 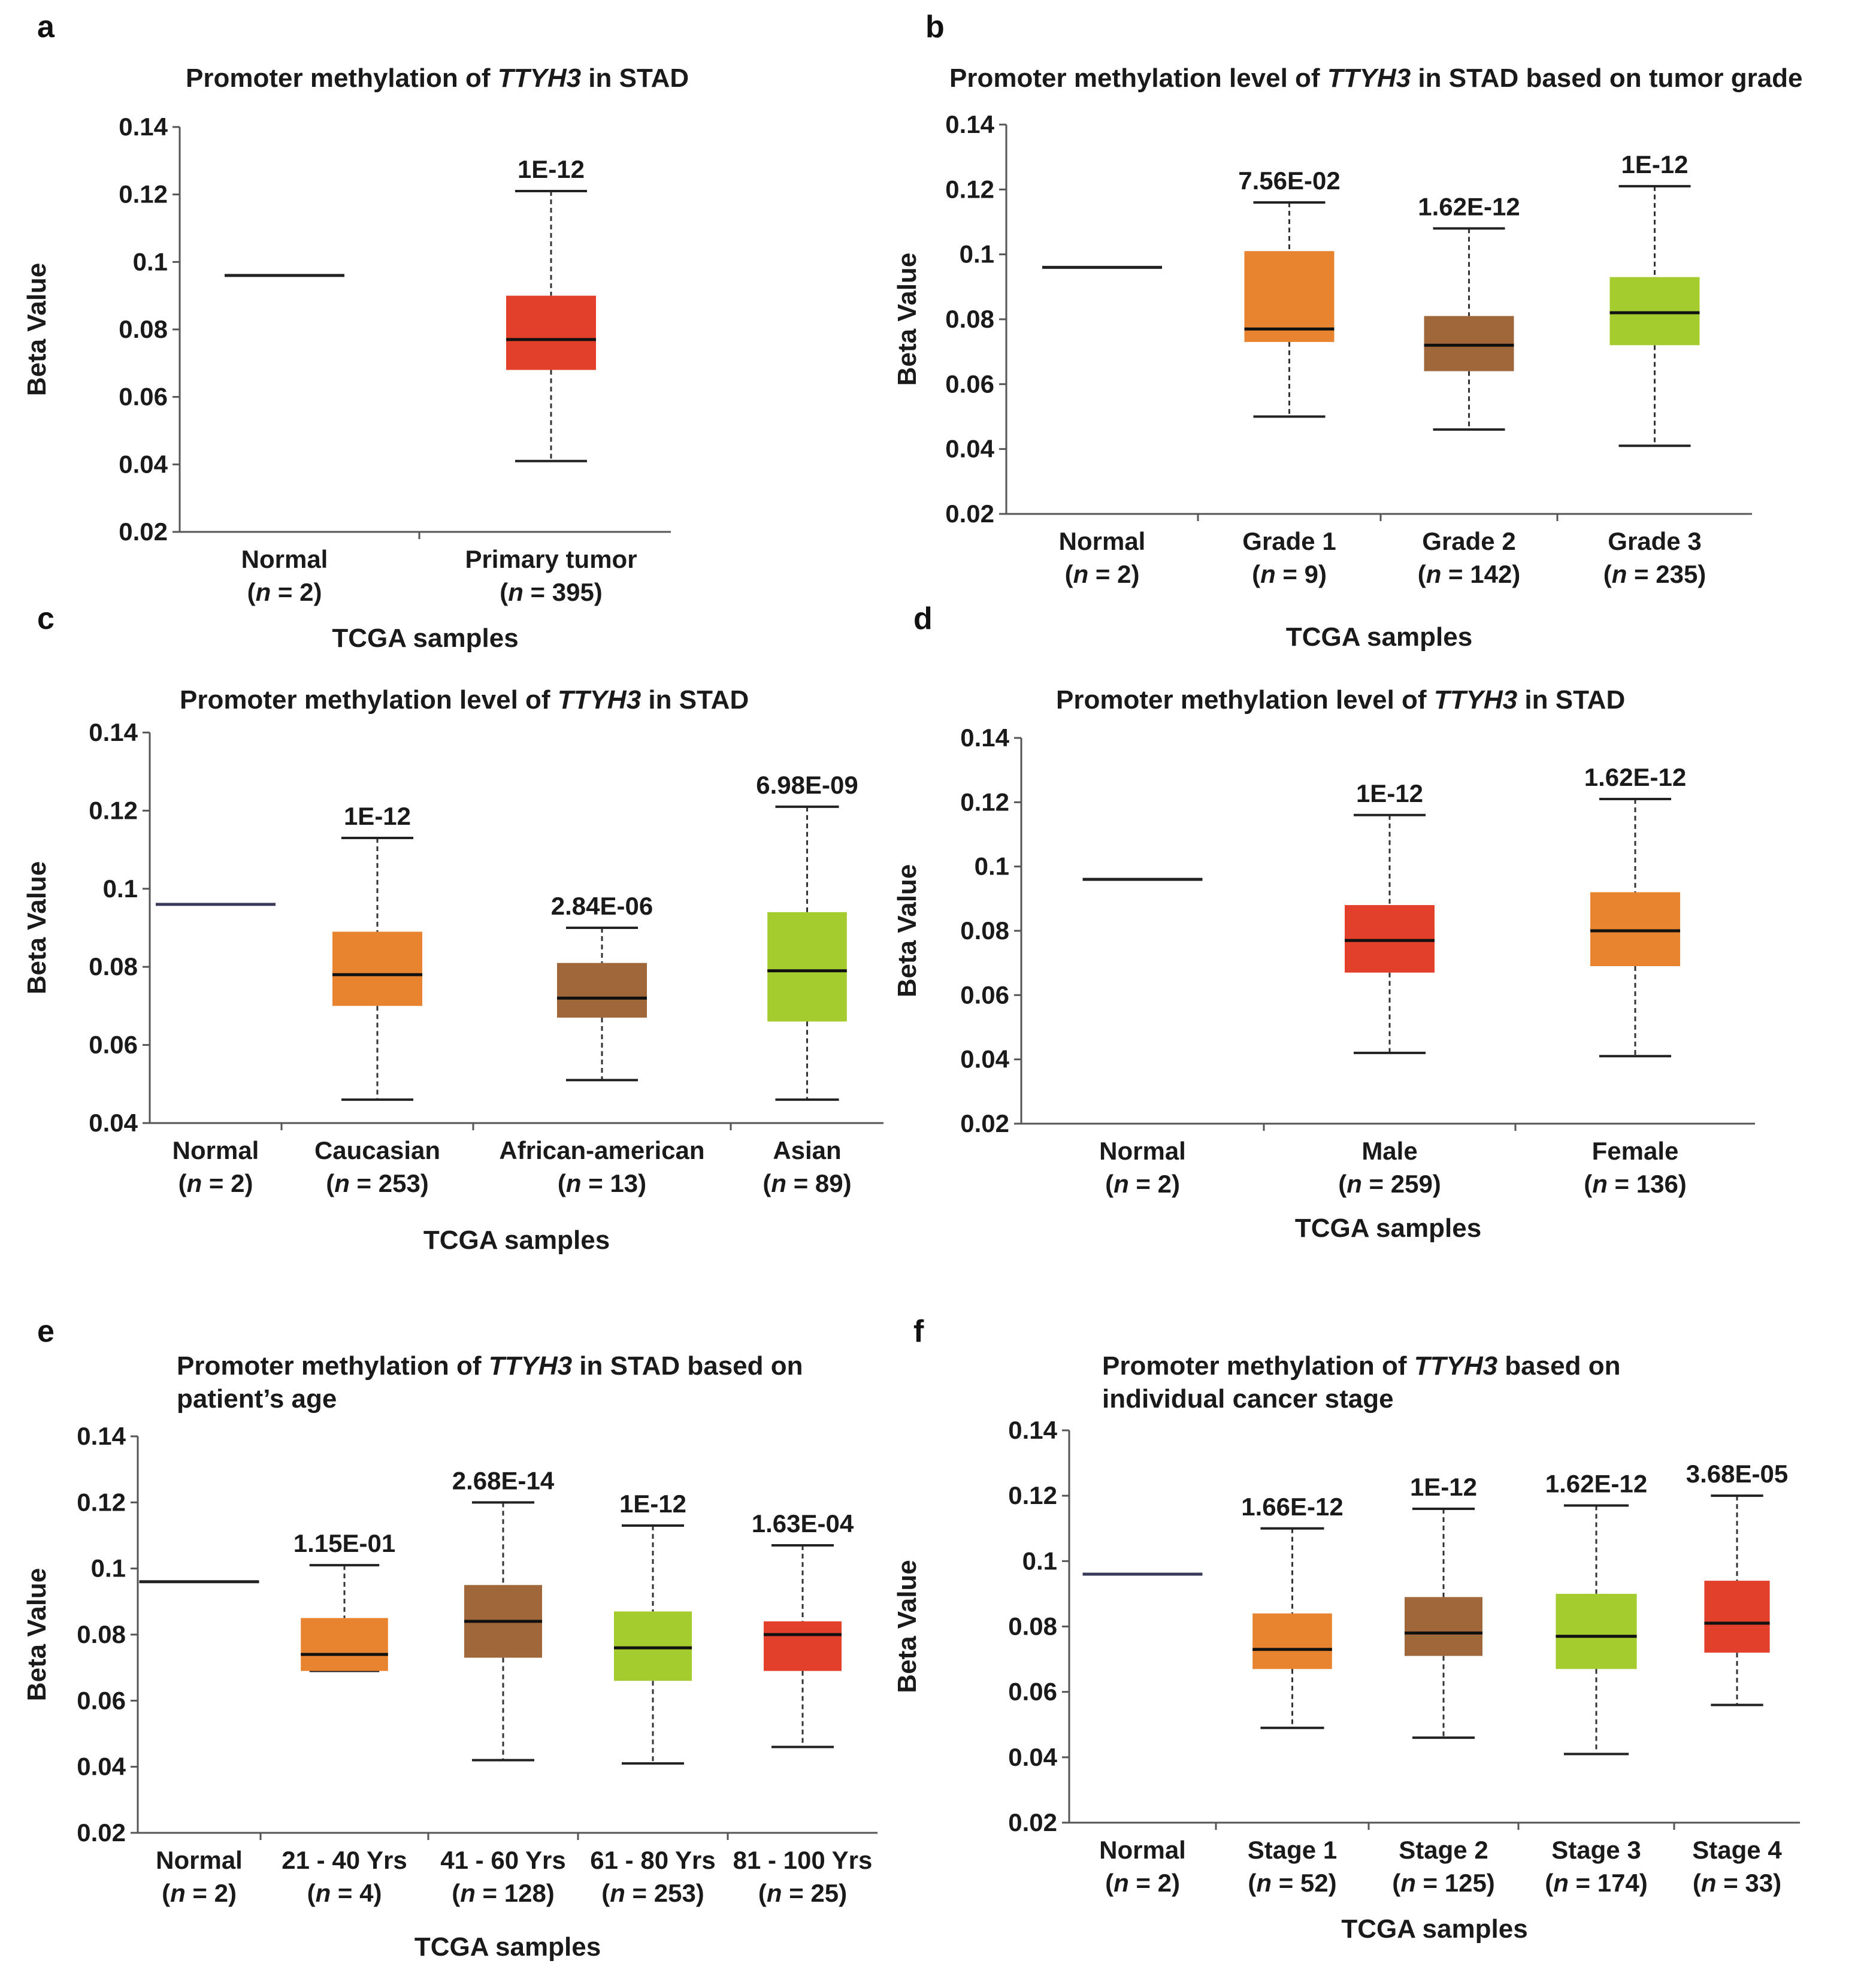 What do you see at coordinates (46, 27) in the screenshot?
I see `panel-letter: a` at bounding box center [46, 27].